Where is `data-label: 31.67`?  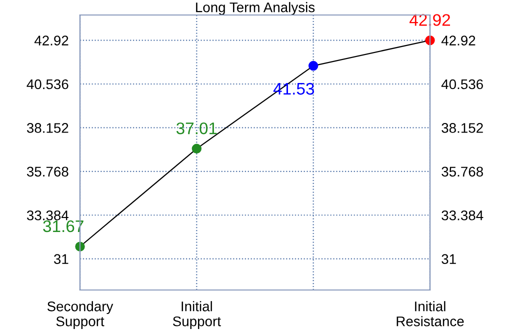 data-label: 31.67 is located at coordinates (63, 226).